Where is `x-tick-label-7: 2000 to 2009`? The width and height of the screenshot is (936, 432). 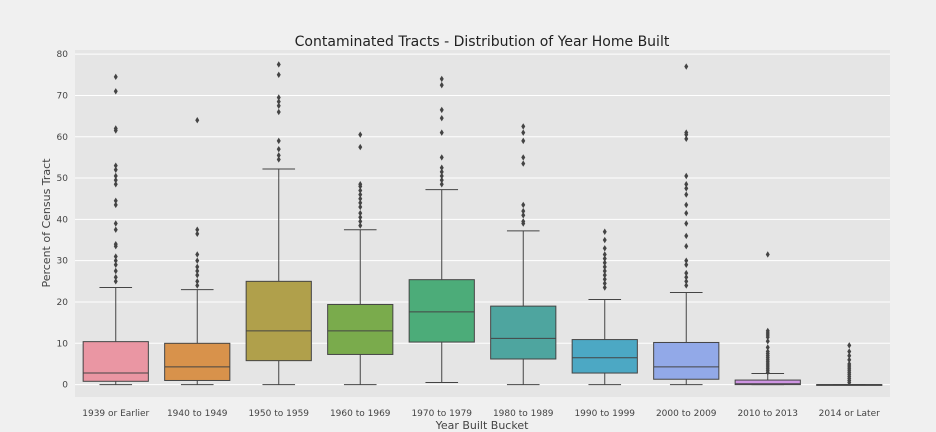 x-tick-label-7: 2000 to 2009 is located at coordinates (686, 414).